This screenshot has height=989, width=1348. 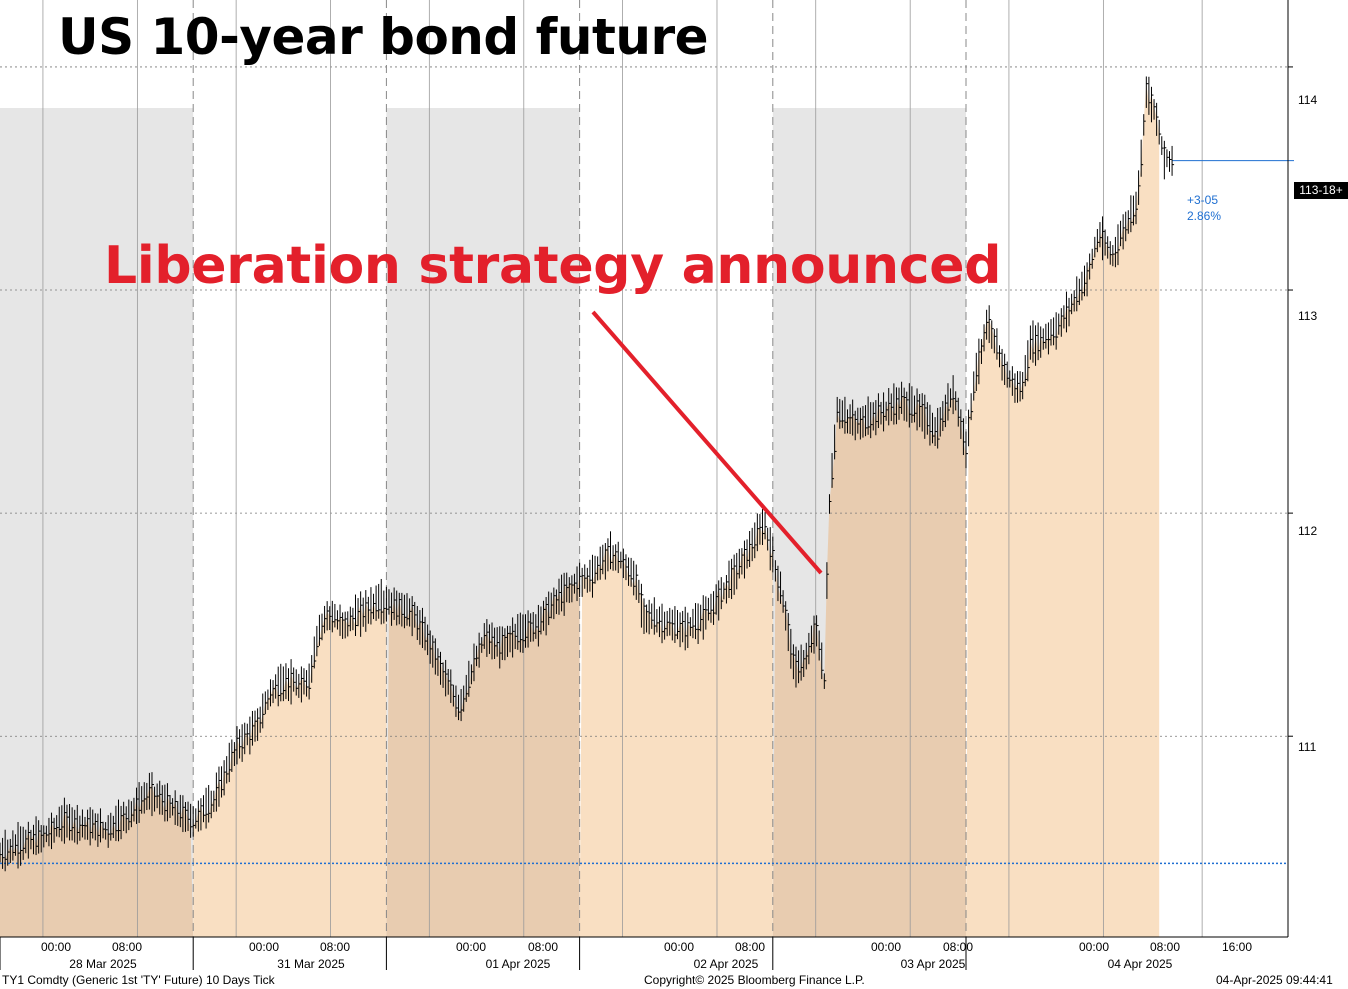 I want to click on x-date-label: 03 Apr 2025, so click(x=933, y=964).